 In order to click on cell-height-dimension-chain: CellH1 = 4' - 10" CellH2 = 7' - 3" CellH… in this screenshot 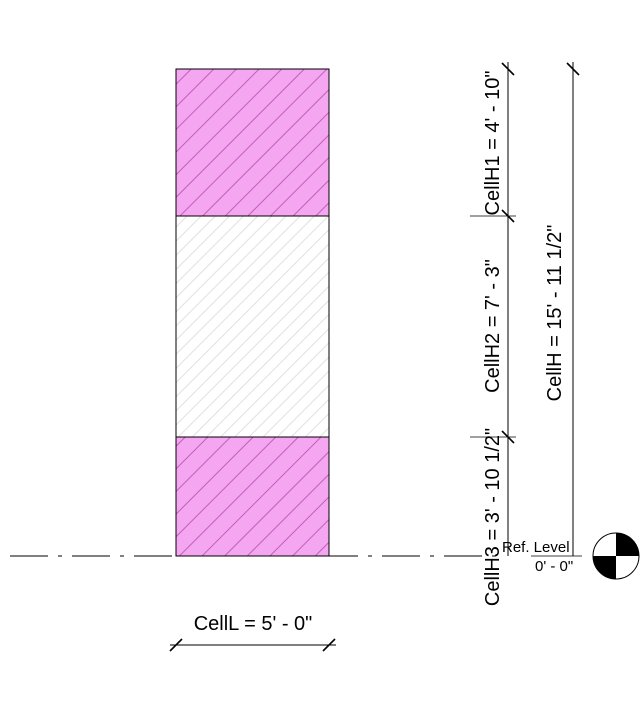, I will do `click(493, 334)`.